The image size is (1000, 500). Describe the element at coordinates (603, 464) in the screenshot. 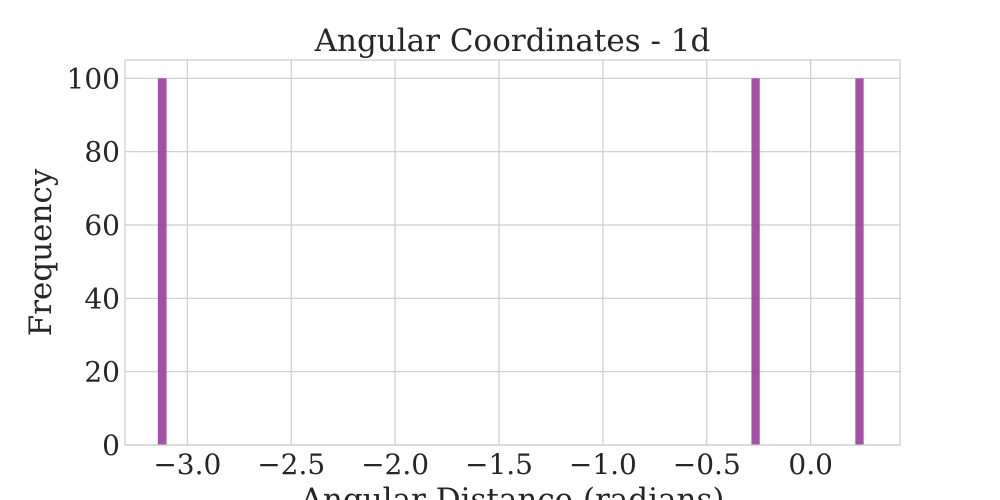

I see `x-tick-label: −1.0` at that location.